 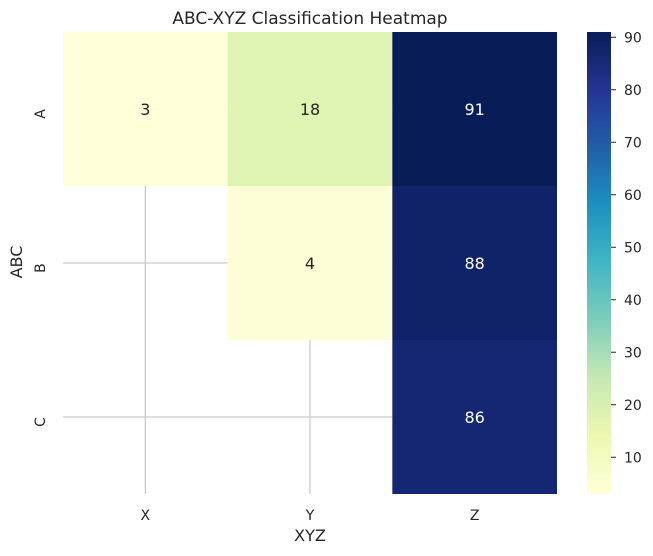 I want to click on colorbar, so click(x=599, y=263).